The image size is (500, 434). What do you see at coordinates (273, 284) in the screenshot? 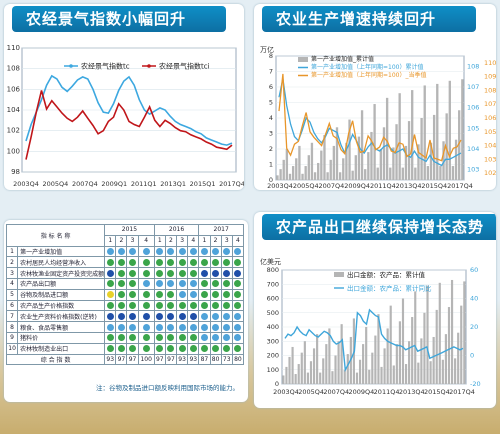
I see `c4-y-left-tick: 700` at bounding box center [273, 284].